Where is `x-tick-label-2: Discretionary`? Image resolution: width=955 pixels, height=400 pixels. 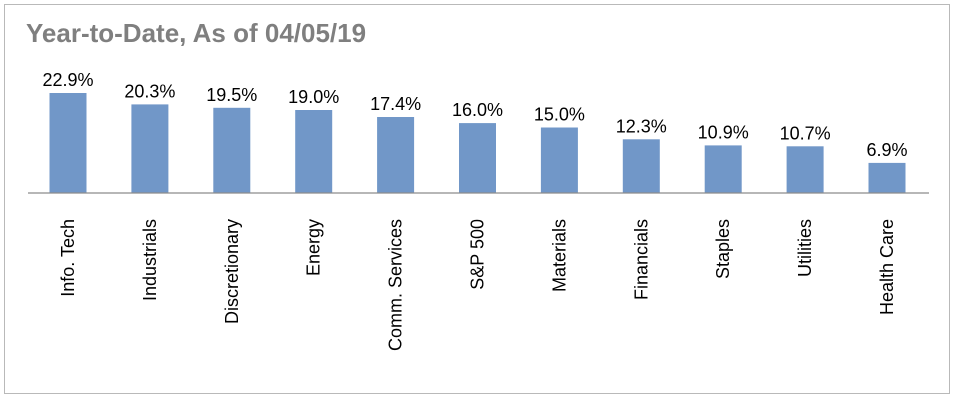
x-tick-label-2: Discretionary is located at coordinates (232, 271).